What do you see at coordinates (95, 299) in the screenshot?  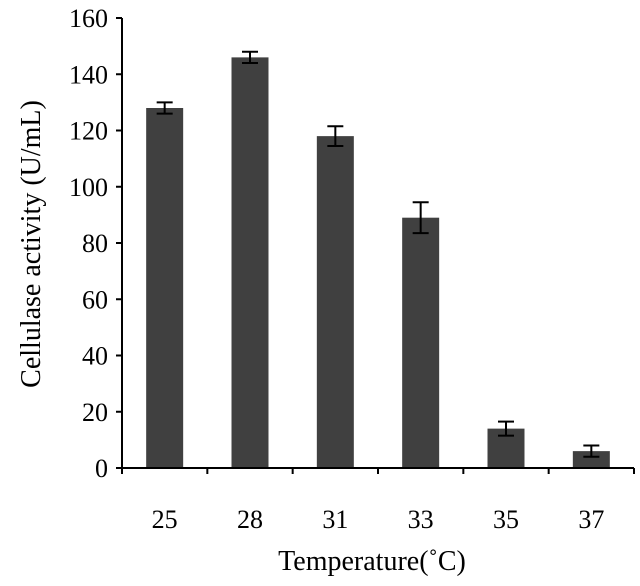 I see `y-tick-label: 60` at bounding box center [95, 299].